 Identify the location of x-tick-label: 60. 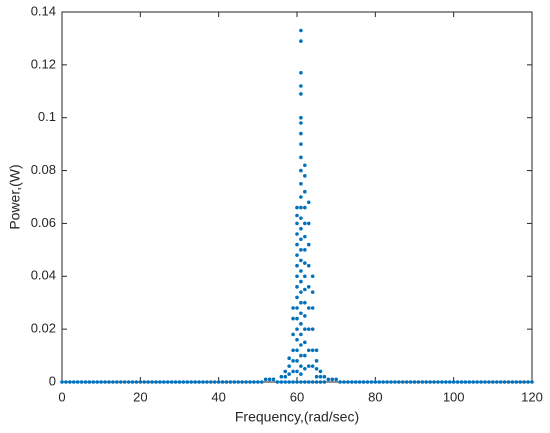
(297, 396).